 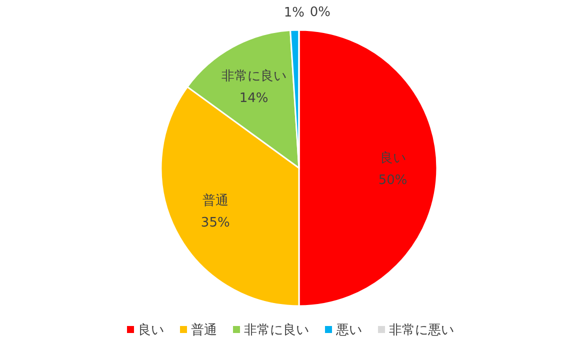 What do you see at coordinates (320, 12) in the screenshot?
I see `text: 0%` at bounding box center [320, 12].